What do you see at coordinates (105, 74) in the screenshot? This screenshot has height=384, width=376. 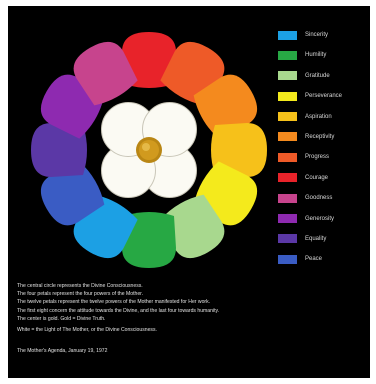 I see `outer-petal-goodness` at bounding box center [105, 74].